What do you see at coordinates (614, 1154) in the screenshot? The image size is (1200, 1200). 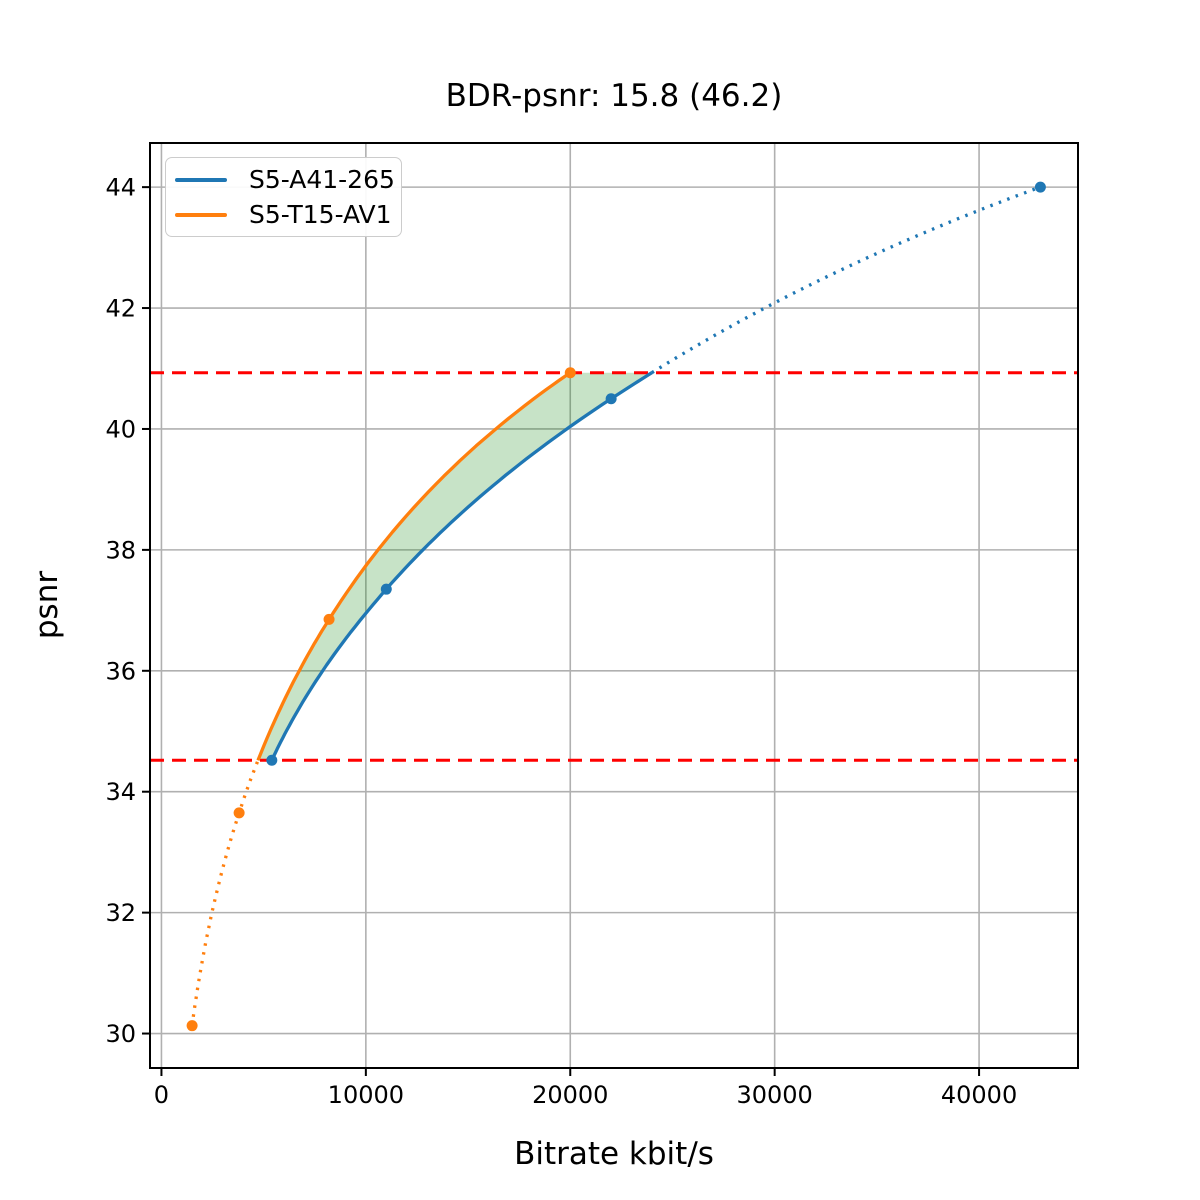 I see `x-axis-label: Bitrate kbit/s` at bounding box center [614, 1154].